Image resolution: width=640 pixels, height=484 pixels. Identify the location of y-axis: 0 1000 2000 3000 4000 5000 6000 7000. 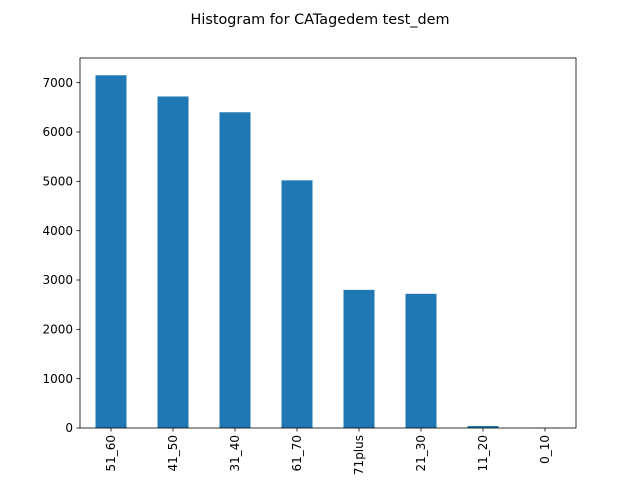
(61, 255).